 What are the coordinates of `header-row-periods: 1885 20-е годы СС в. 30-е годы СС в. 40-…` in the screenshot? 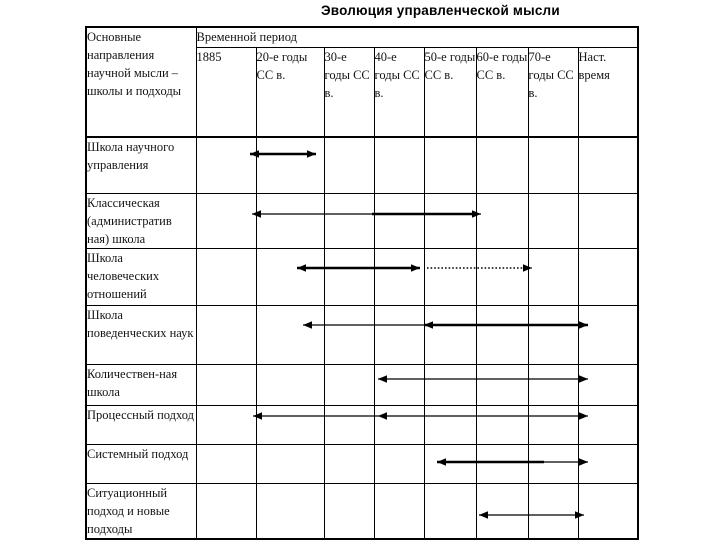 It's located at (362, 92).